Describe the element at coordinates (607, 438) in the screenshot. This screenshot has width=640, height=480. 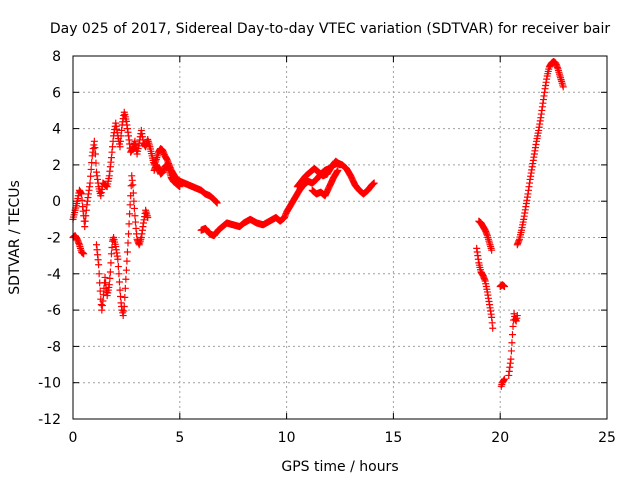
I see `x-tick-label: 25` at that location.